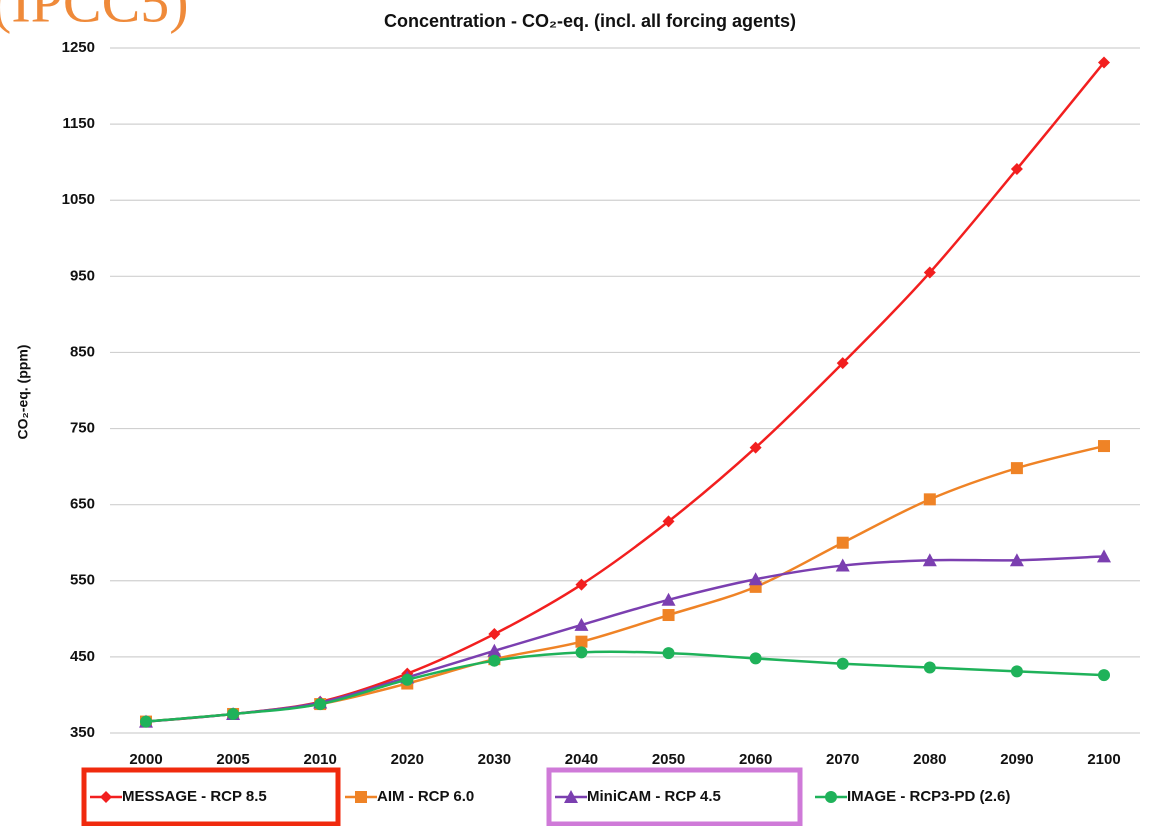  What do you see at coordinates (319, 759) in the screenshot?
I see `x-tick-label: 2010` at bounding box center [319, 759].